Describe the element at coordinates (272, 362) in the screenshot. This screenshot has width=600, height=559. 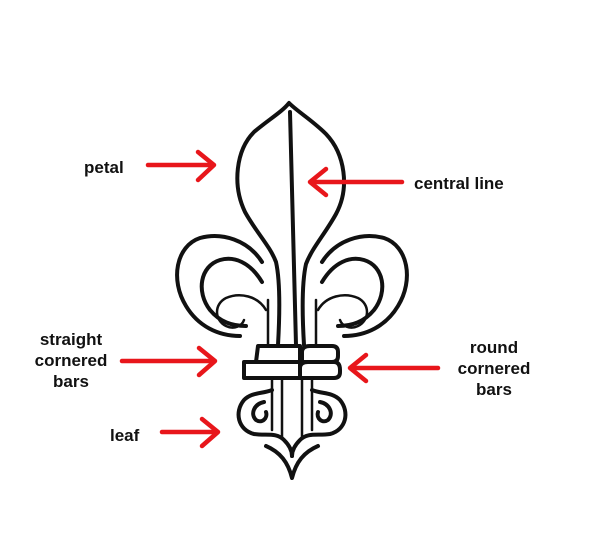
I see `straight-cornered-bars-shape` at that location.